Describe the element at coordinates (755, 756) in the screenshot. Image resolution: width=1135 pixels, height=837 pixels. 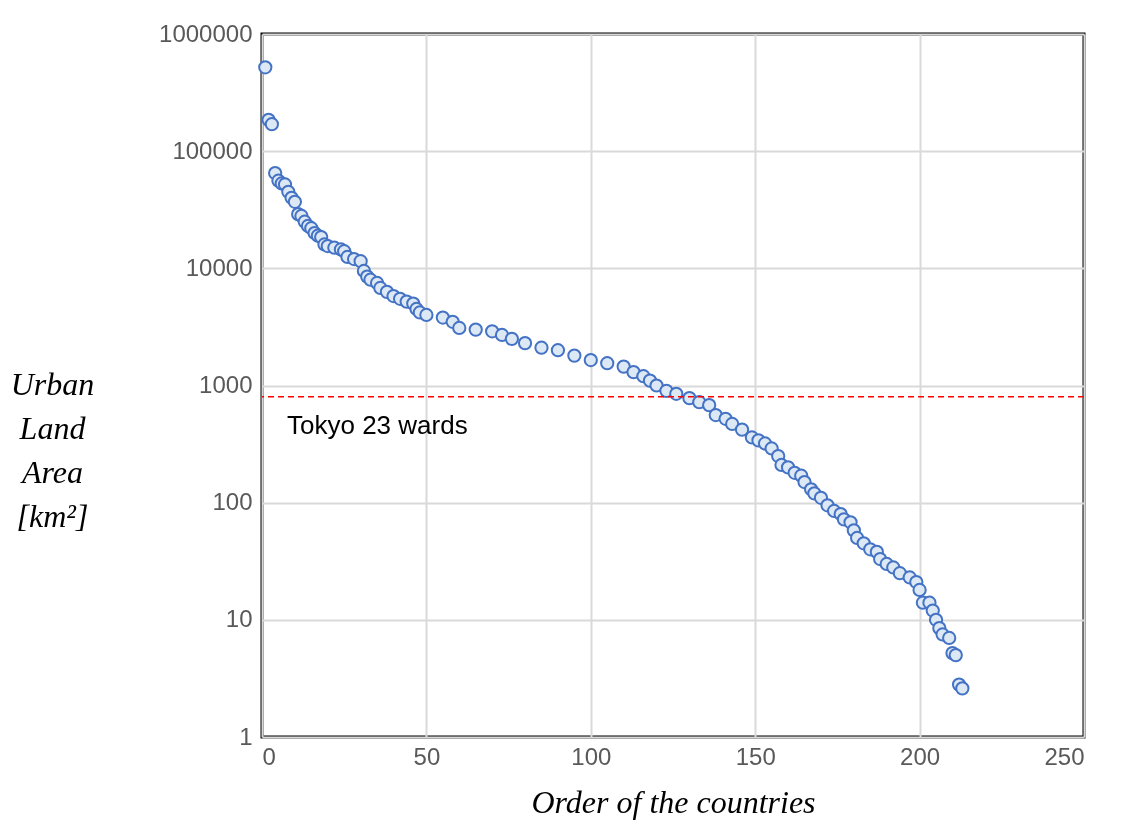
I see `x-tick-label: 150` at that location.